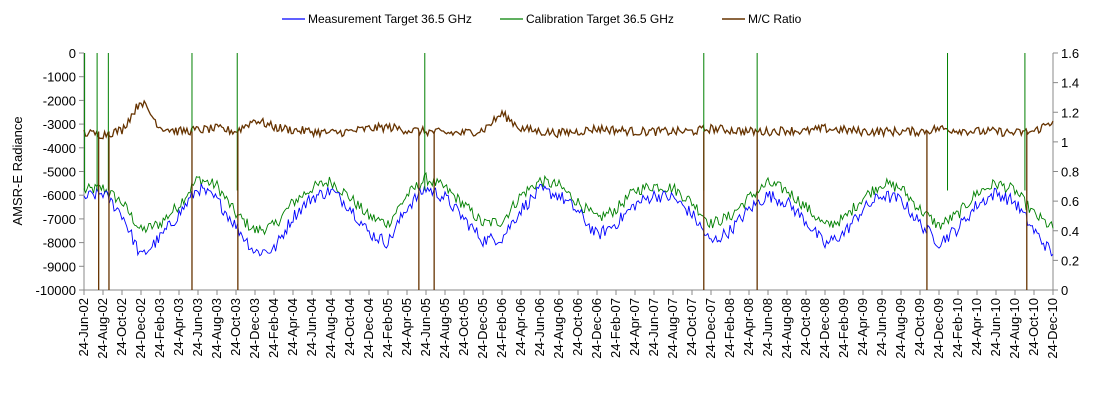 Image resolution: width=1113 pixels, height=400 pixels. I want to click on x-tick-label: 24-Oct-08, so click(805, 327).